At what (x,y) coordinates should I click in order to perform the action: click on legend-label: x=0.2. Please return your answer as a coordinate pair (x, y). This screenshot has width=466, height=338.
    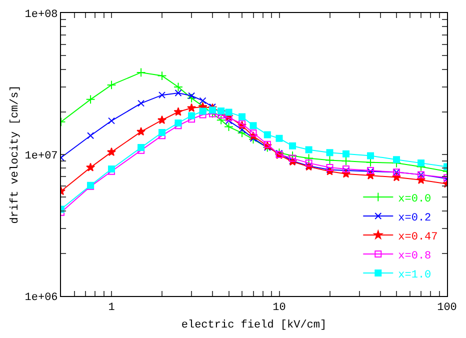
    Looking at the image, I should click on (415, 218).